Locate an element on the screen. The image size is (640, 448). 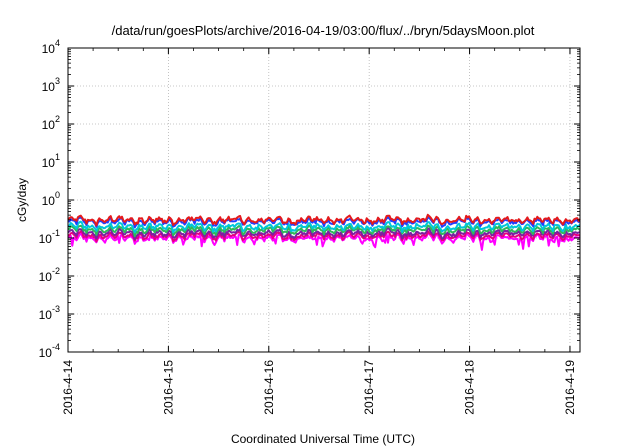
y-tick-label: 10⁻² is located at coordinates (49, 275).